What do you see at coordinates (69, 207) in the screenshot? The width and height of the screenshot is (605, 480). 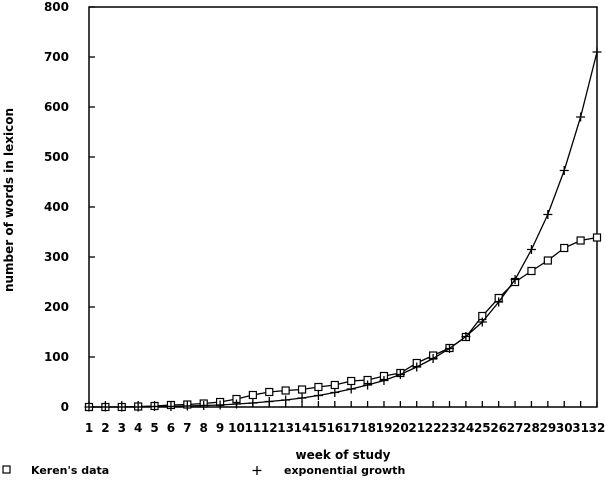 I see `y-axis: 0 100 200 300 400 500 600 700 800` at bounding box center [69, 207].